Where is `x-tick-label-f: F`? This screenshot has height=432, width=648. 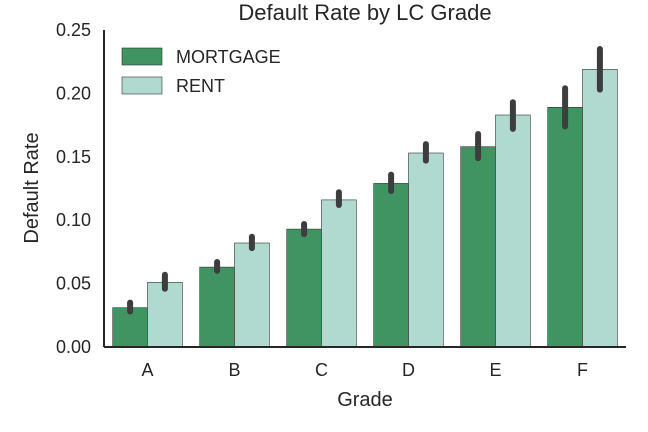
x-tick-label-f: F is located at coordinates (582, 370).